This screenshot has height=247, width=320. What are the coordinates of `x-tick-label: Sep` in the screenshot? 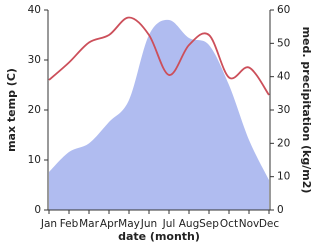 It's located at (209, 224).